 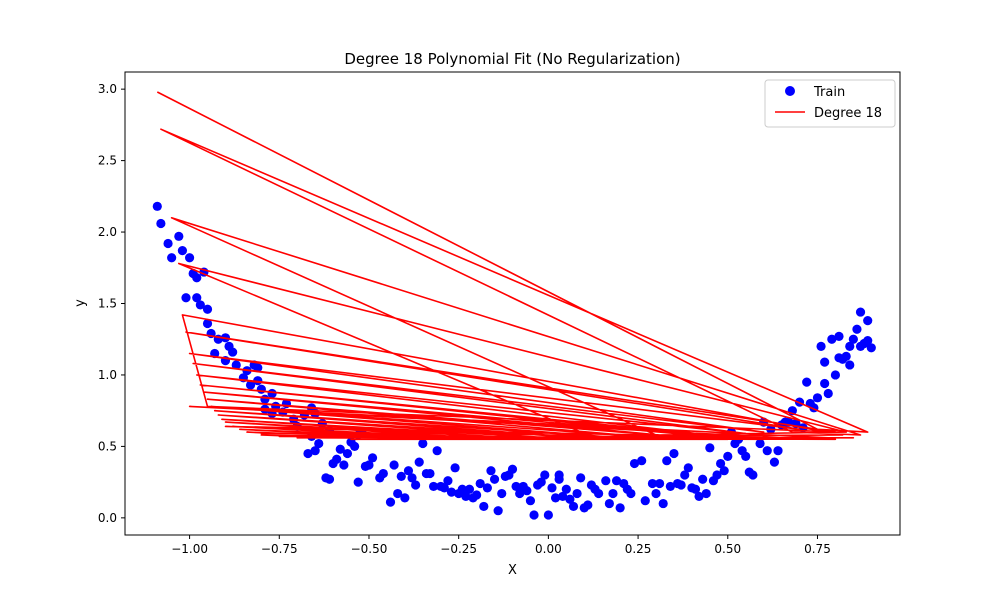 I want to click on y-tick-label: 3.0, so click(x=107, y=89).